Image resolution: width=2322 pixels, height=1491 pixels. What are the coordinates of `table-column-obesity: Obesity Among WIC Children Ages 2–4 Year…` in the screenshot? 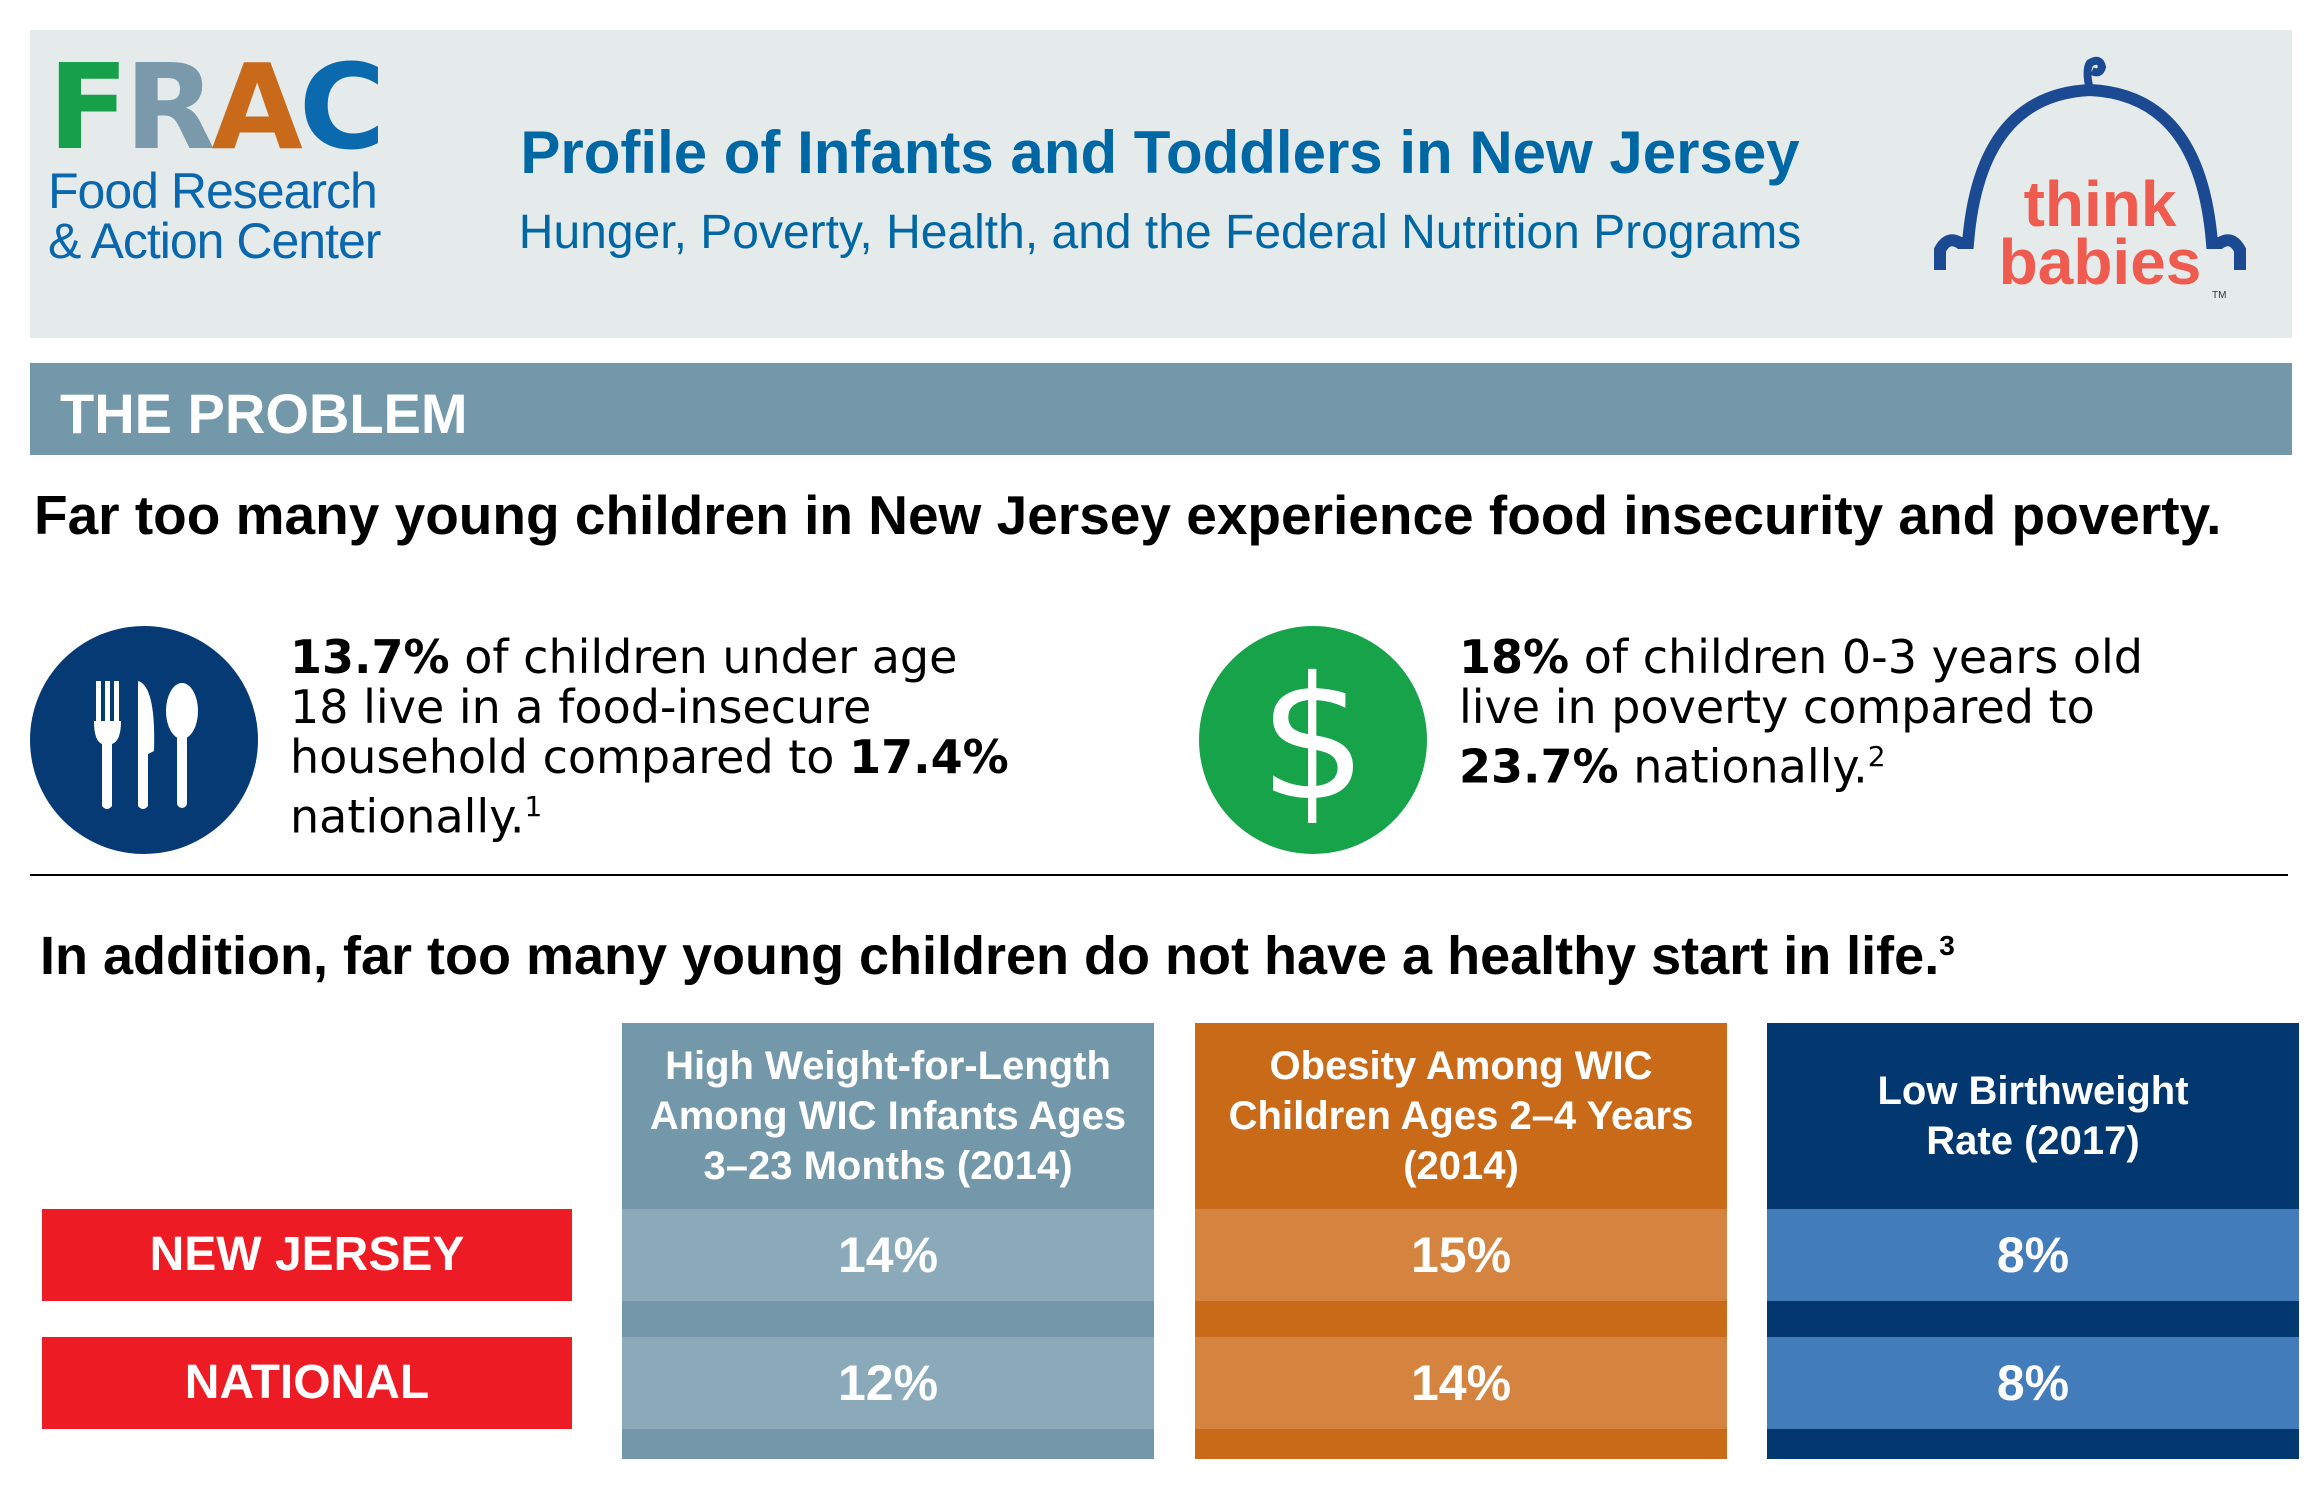 It's located at (1461, 1241).